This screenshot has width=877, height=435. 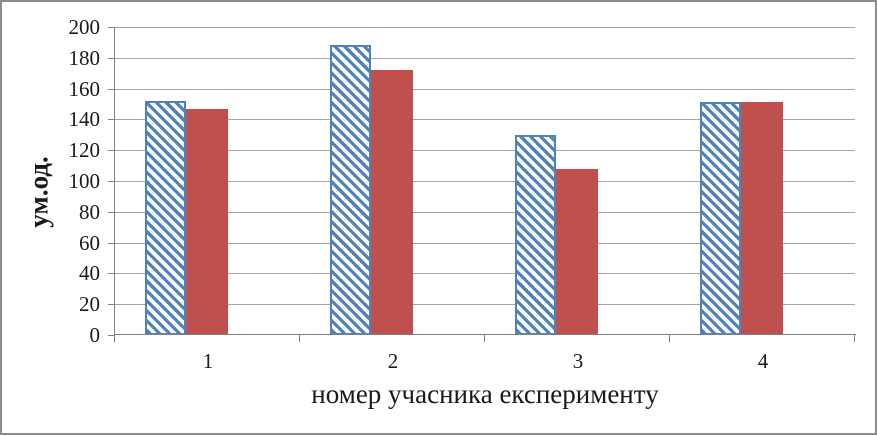 What do you see at coordinates (485, 394) in the screenshot?
I see `x-axis-title: номер учасника експерименту` at bounding box center [485, 394].